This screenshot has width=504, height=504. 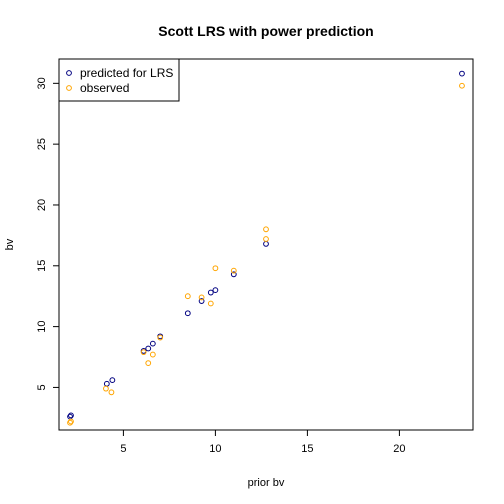 I want to click on x-tick-label: 20, so click(x=399, y=449).